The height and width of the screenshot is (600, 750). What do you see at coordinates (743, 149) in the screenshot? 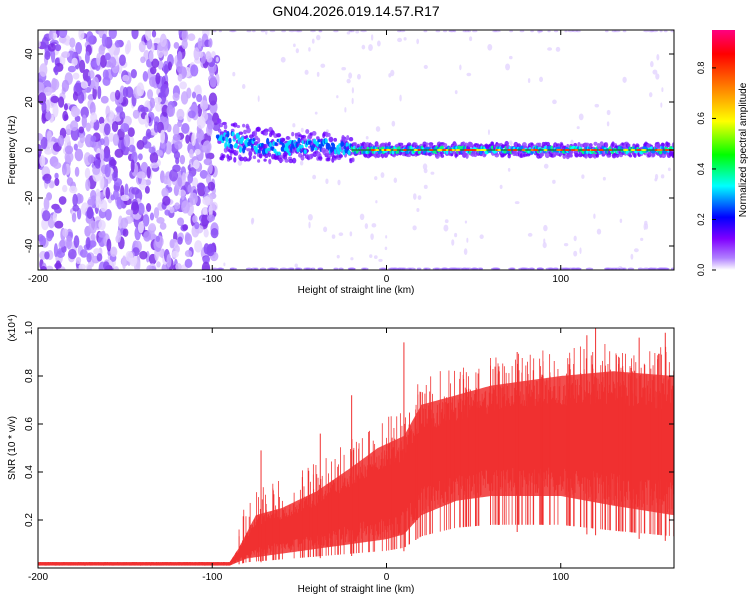
I see `colorbar-label: Normalized spectral amplitude` at bounding box center [743, 149].